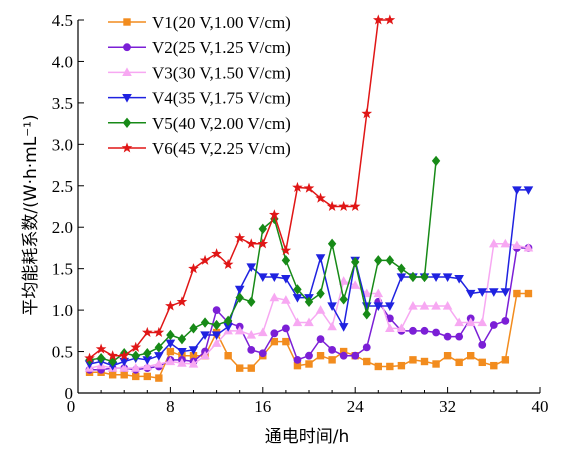 Image resolution: width=562 pixels, height=456 pixels. I want to click on legend-label: V6(45 V,2.25 V/cm), so click(221, 148).